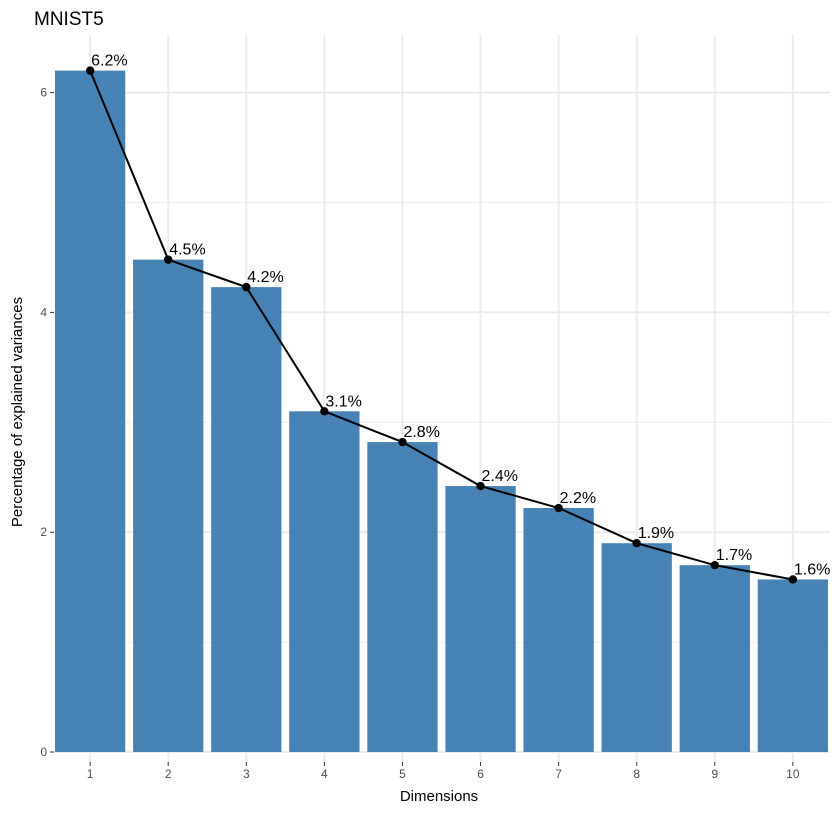 The height and width of the screenshot is (840, 840). I want to click on y-tick-label: 2, so click(43, 532).